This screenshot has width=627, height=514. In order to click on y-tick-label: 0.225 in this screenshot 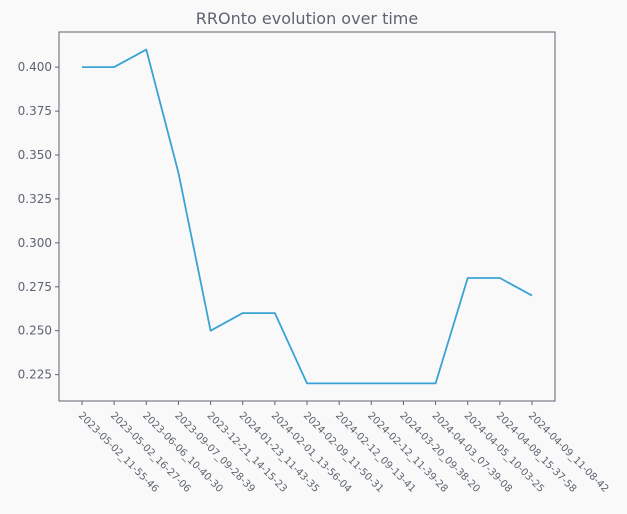, I will do `click(35, 375)`.